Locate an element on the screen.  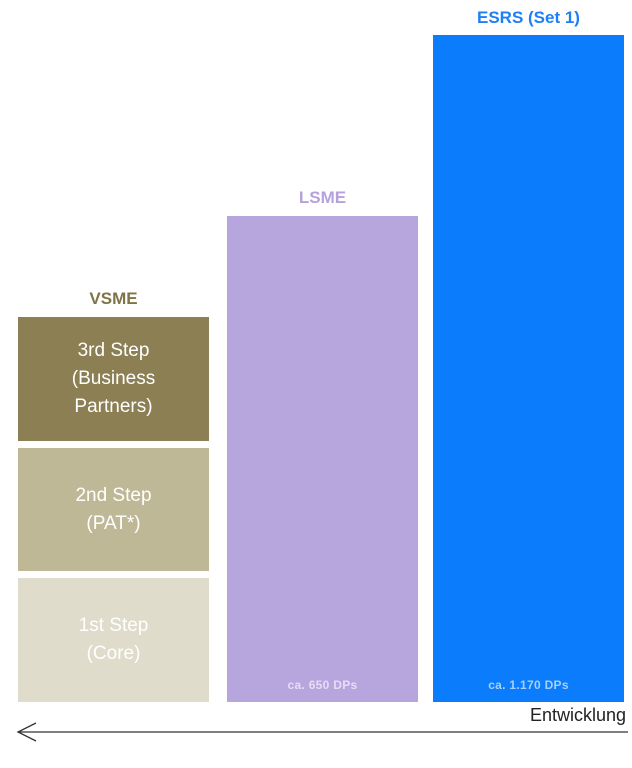
lsme-dp-label: ca. 650 DPs is located at coordinates (322, 685).